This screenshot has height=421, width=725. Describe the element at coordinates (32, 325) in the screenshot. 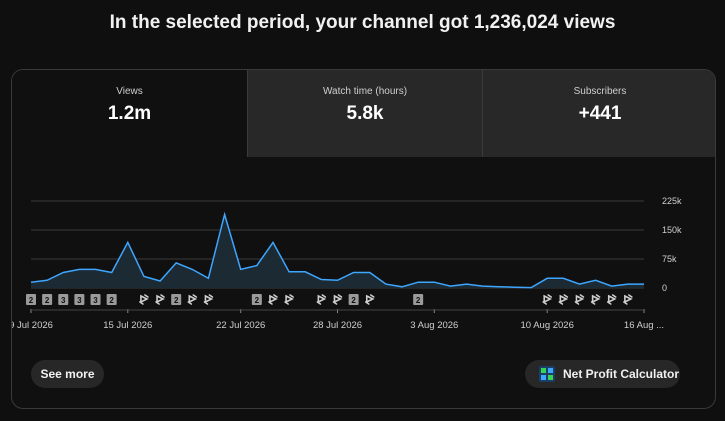

I see `x-tick-label: 9 Jul 2026` at that location.